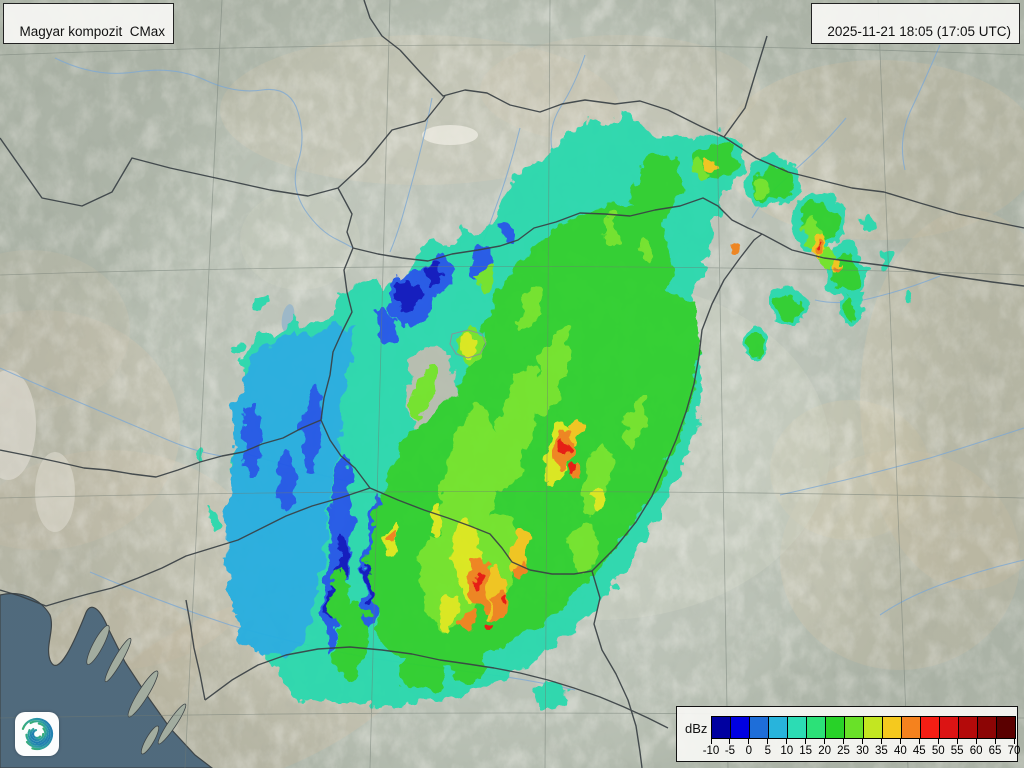  What do you see at coordinates (957, 751) in the screenshot?
I see `legend-tick-label: 55` at bounding box center [957, 751].